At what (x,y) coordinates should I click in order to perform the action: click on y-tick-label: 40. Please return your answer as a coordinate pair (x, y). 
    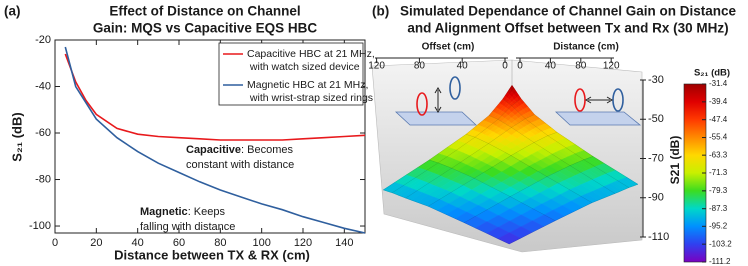
    Looking at the image, I should click on (551, 66).